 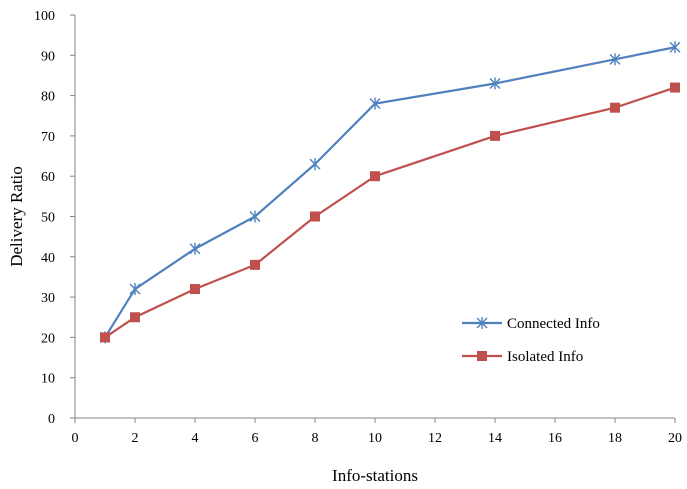 I want to click on legend-label: Isolated Info, so click(x=545, y=357).